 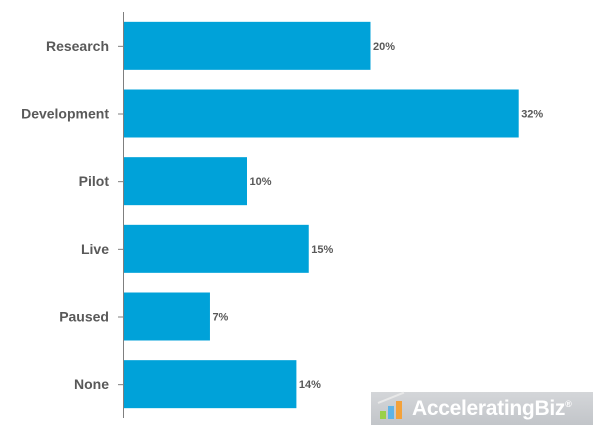 What do you see at coordinates (210, 384) in the screenshot?
I see `bar-none` at bounding box center [210, 384].